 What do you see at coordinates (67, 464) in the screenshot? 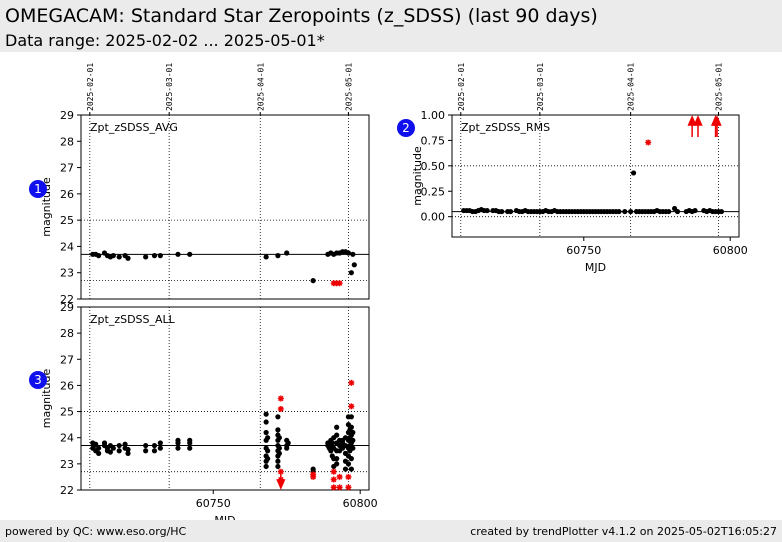
I see `y-tick-label: 23` at bounding box center [67, 464].